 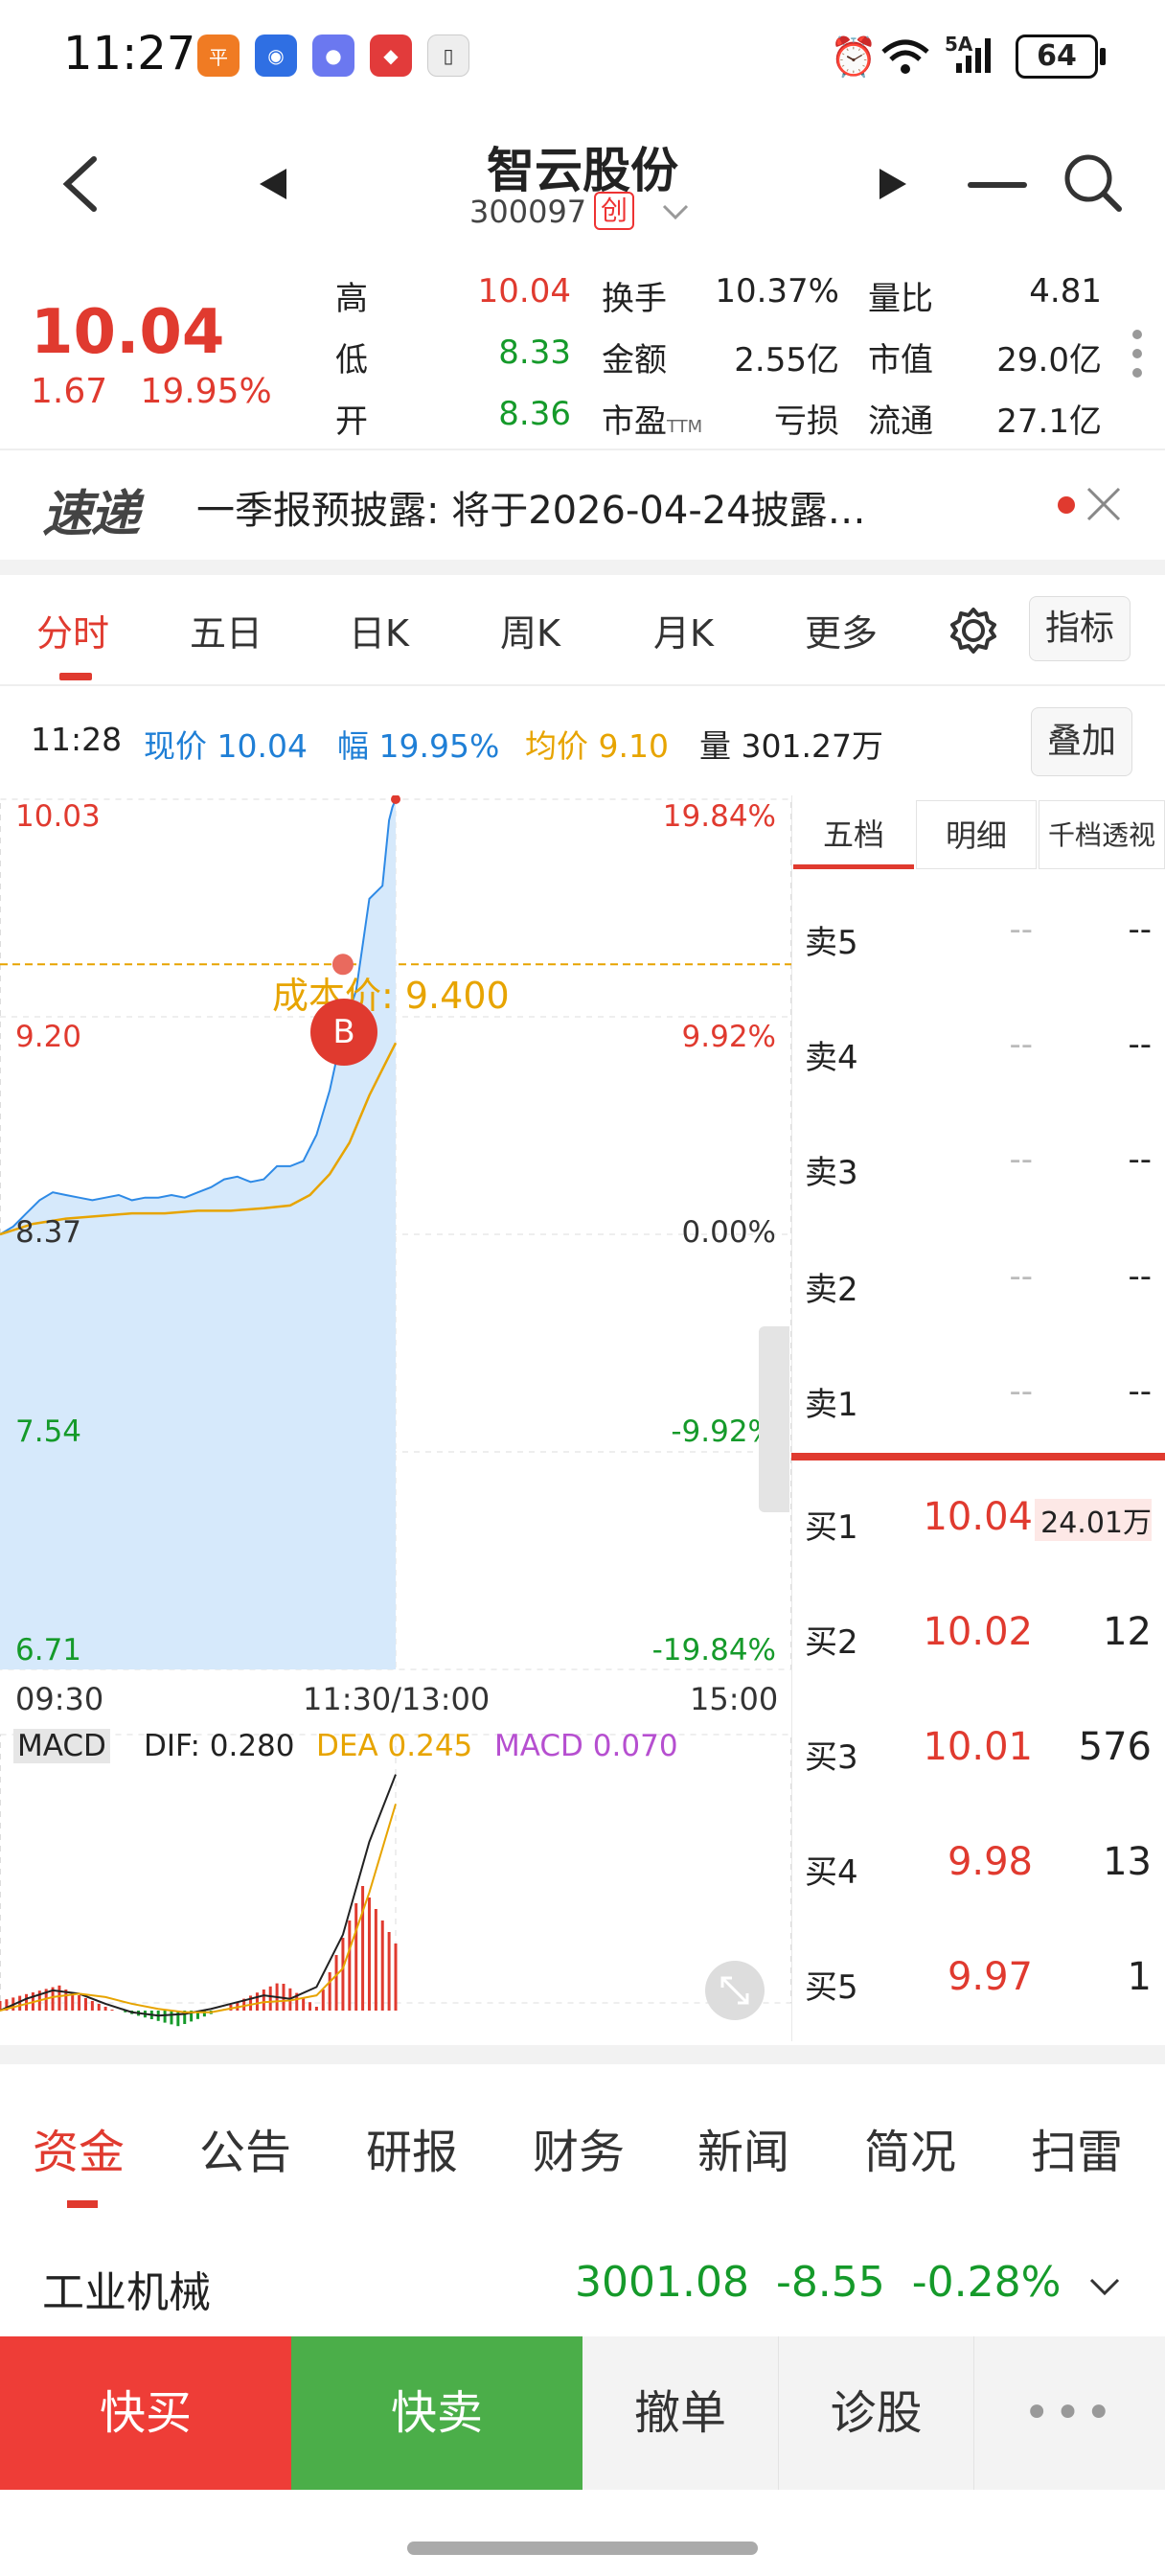 What do you see at coordinates (990, 1862) in the screenshot?
I see `bid-price: 9.98` at bounding box center [990, 1862].